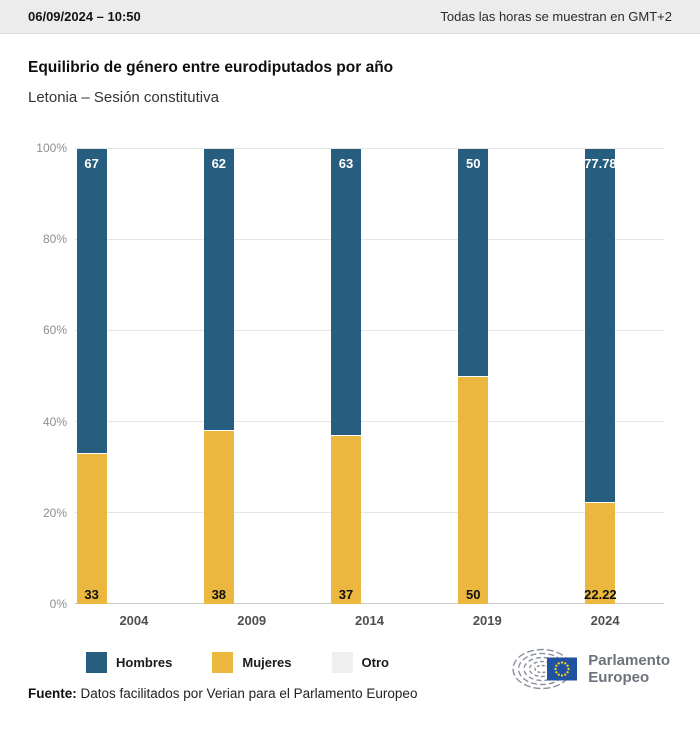 This screenshot has width=700, height=731. I want to click on bar-segment-mujeres-2009: 38, so click(218, 517).